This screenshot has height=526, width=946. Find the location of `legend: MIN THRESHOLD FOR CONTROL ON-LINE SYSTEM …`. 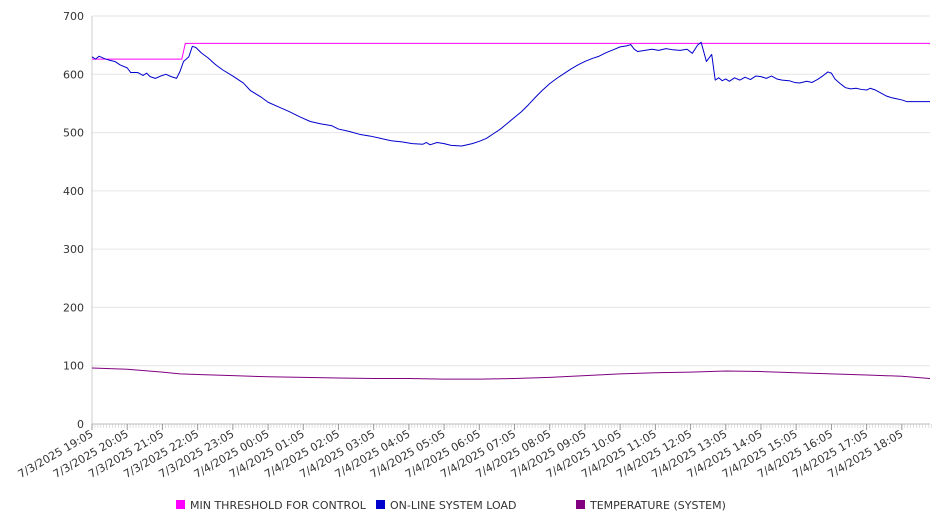

legend: MIN THRESHOLD FOR CONTROL ON-LINE SYSTEM … is located at coordinates (451, 505).